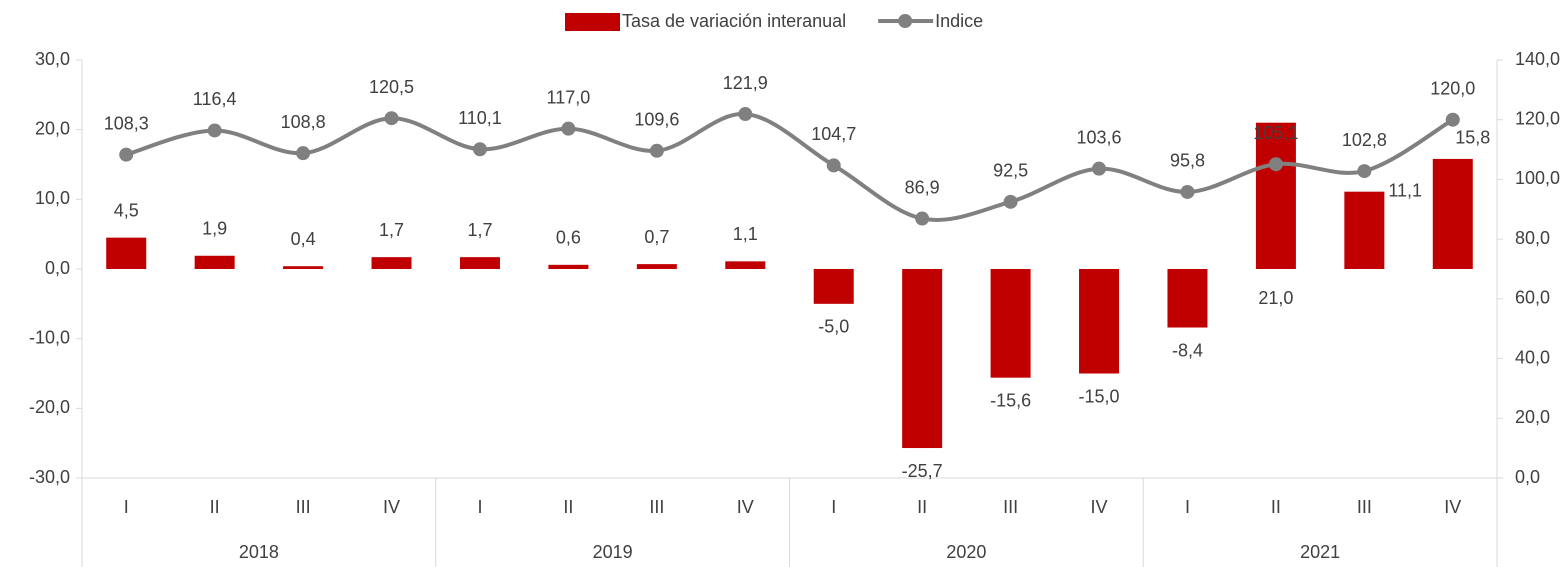 This screenshot has width=1568, height=567. I want to click on line-label: 108,8, so click(303, 122).